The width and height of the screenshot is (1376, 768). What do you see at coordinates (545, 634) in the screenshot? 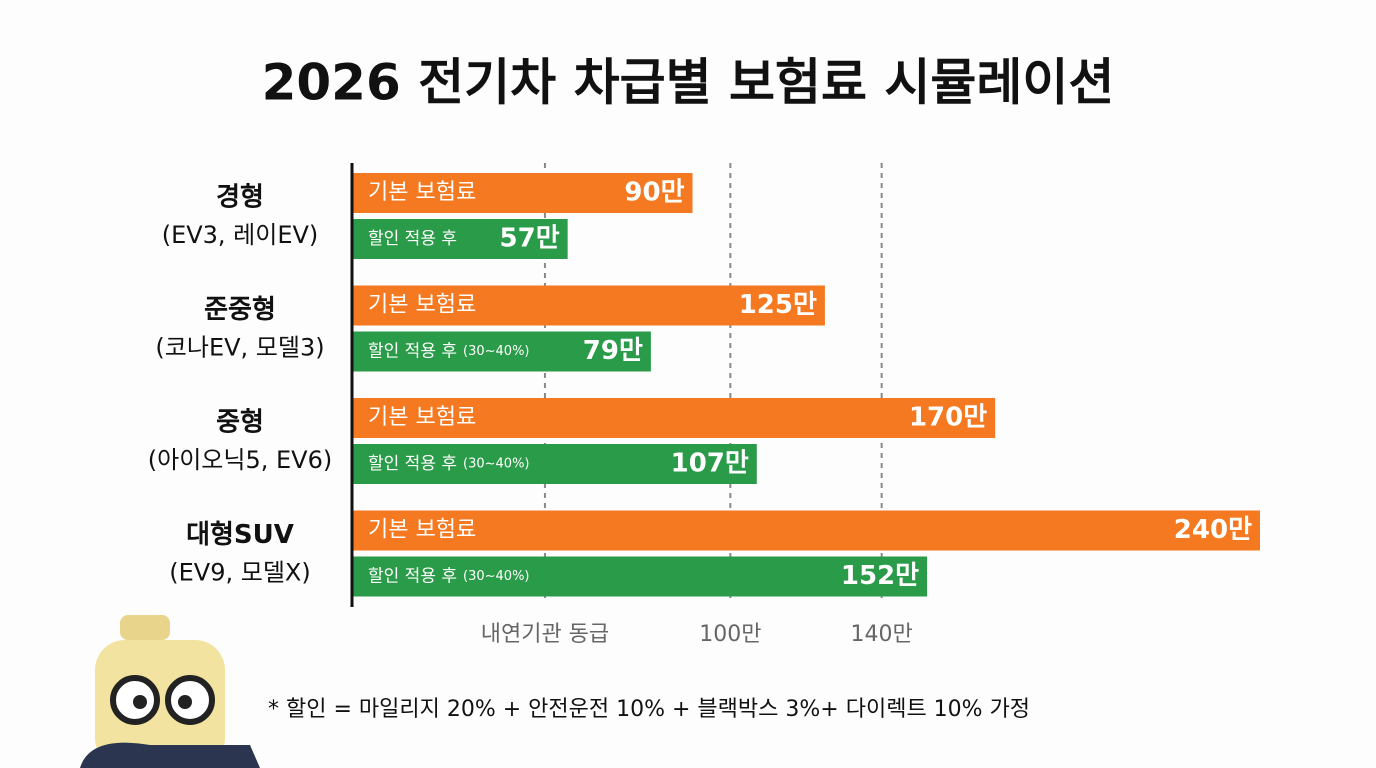
I see `x-tick-label: 내연기관 동급` at bounding box center [545, 634].